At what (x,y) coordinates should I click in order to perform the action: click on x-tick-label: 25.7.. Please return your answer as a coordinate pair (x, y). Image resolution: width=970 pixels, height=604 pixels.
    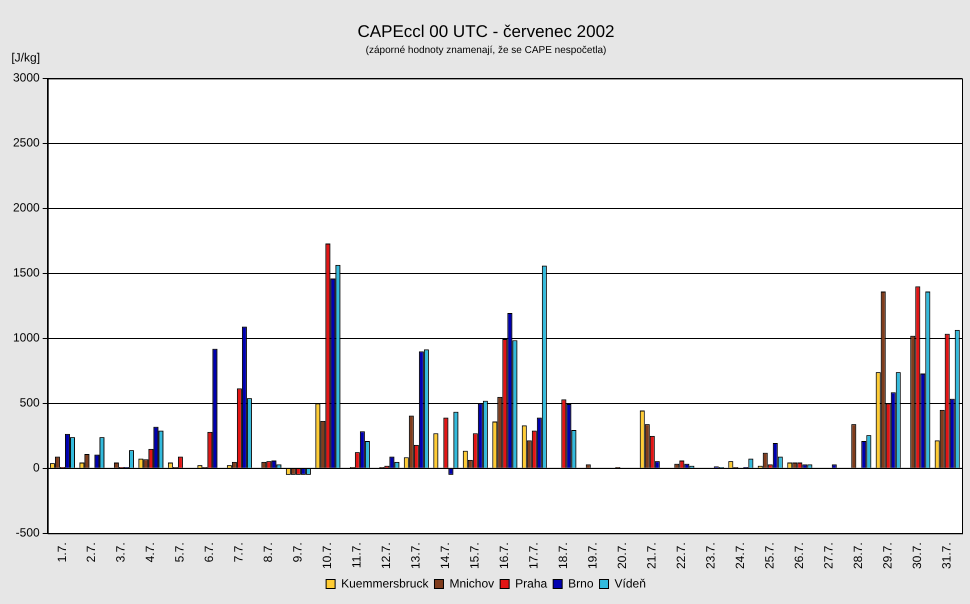
    Looking at the image, I should click on (769, 556).